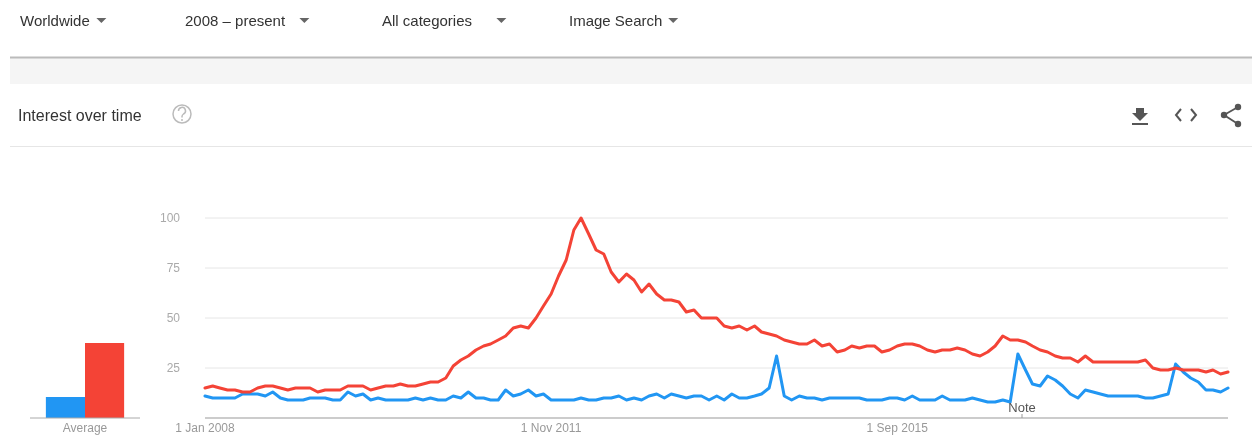 This screenshot has height=438, width=1252. Describe the element at coordinates (80, 115) in the screenshot. I see `chart-title: Interest over time` at that location.